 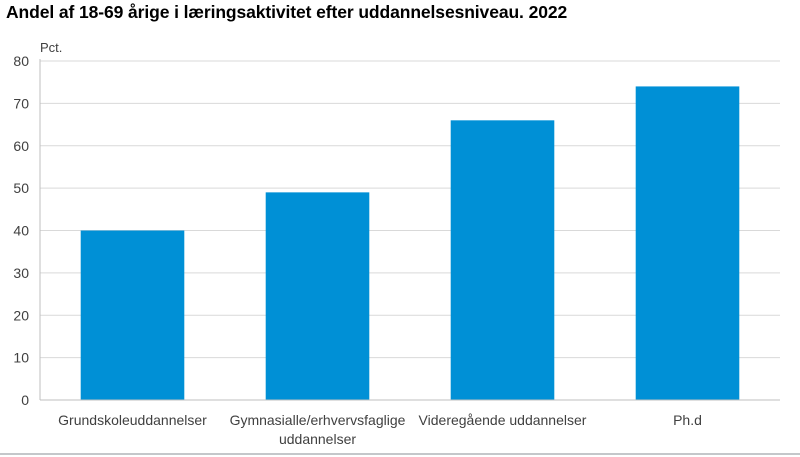 I want to click on y-tick-label: 70, so click(x=21, y=103).